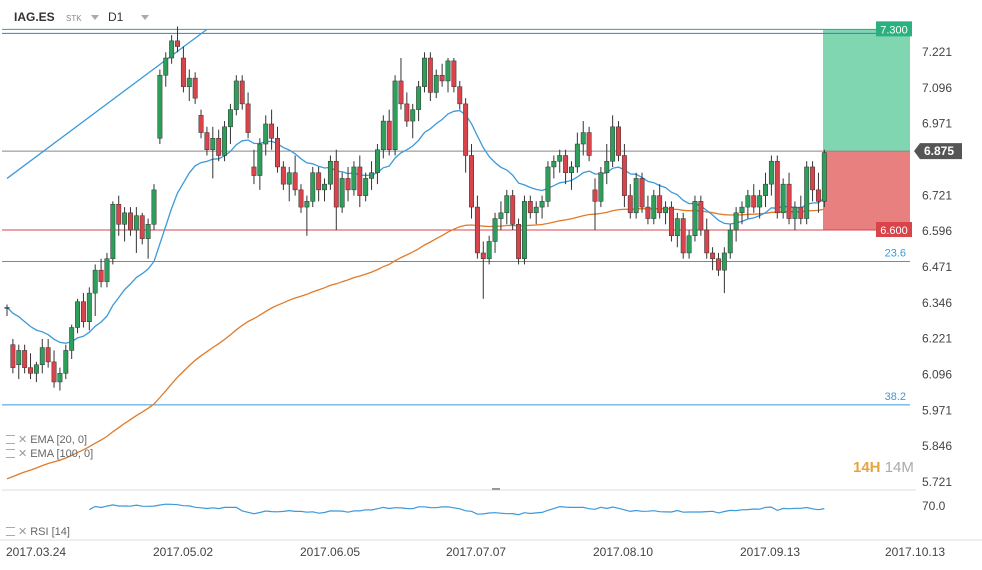 This screenshot has width=982, height=570. I want to click on y-tick-label: 5.721, so click(937, 482).